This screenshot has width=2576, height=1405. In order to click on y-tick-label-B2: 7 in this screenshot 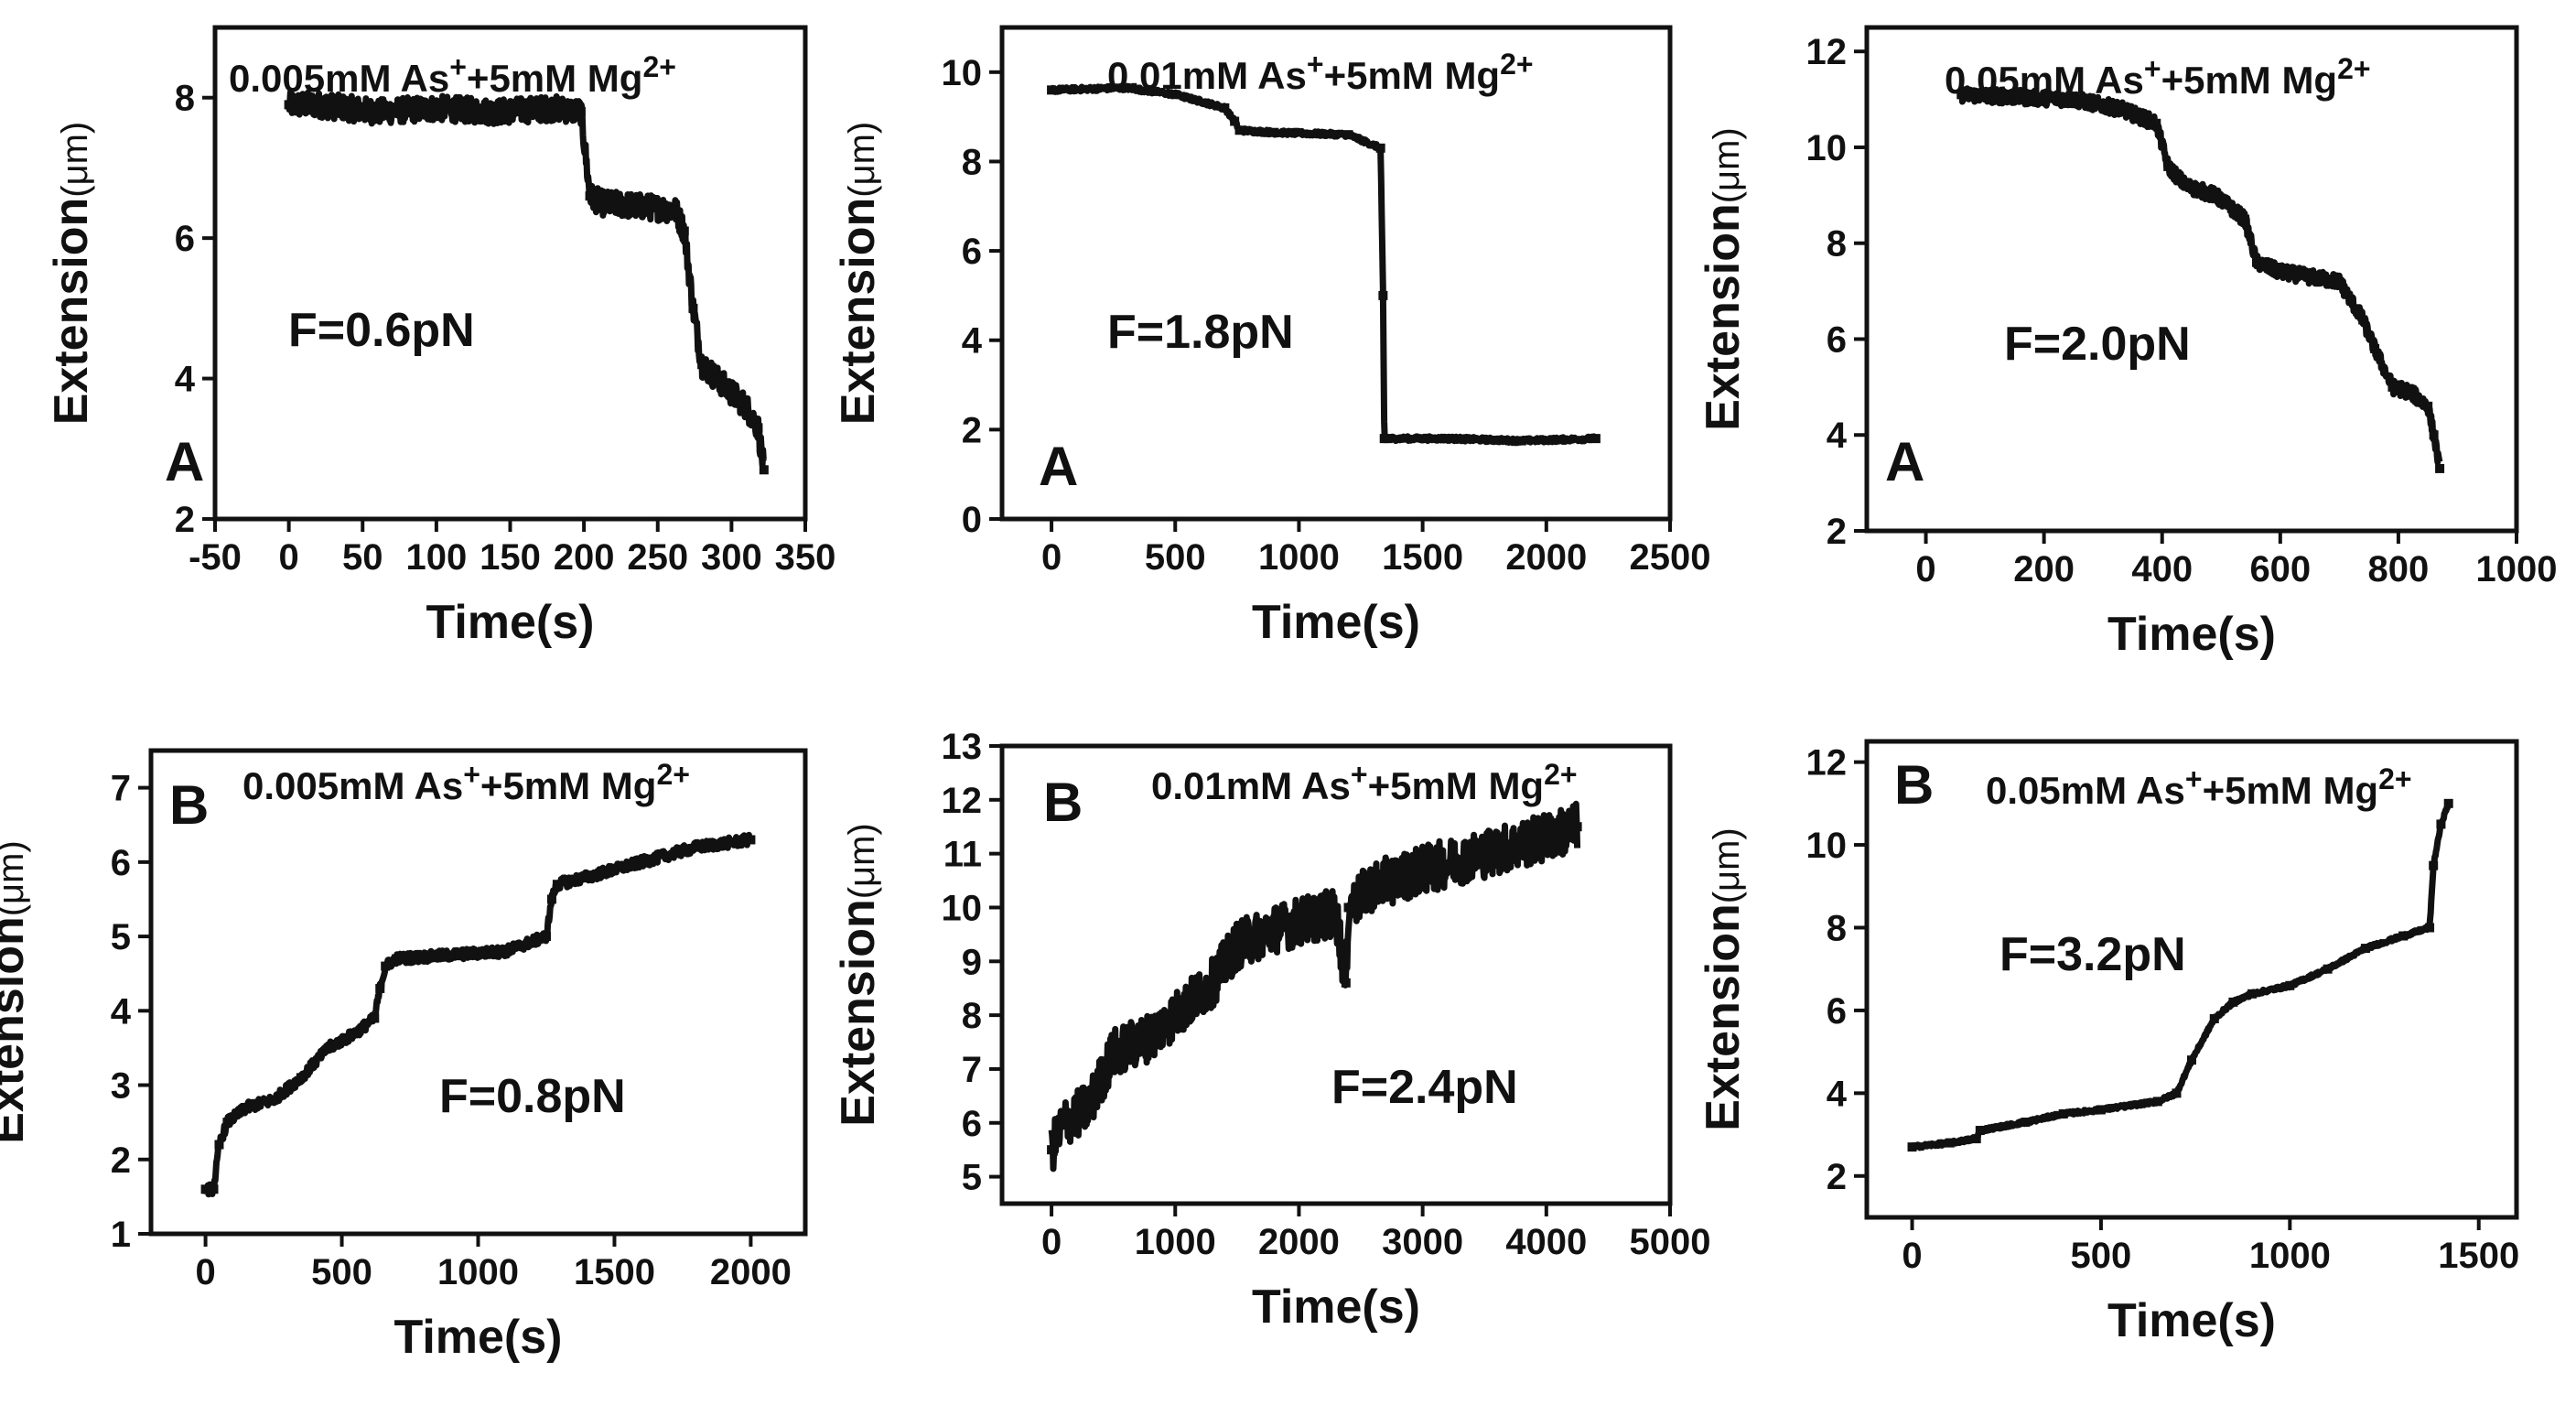, I will do `click(972, 1070)`.